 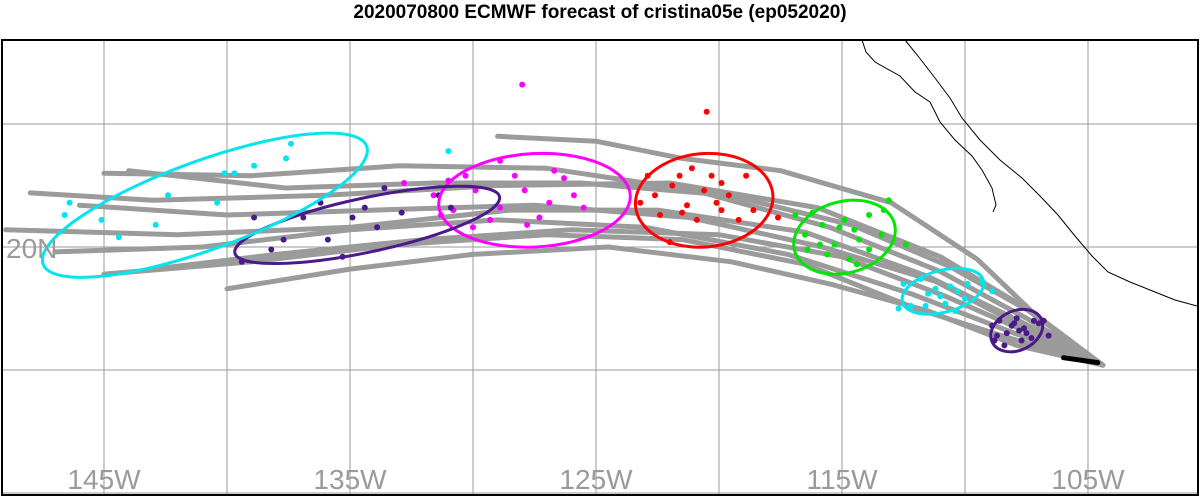 What do you see at coordinates (1088, 479) in the screenshot?
I see `lon-label-105w: 105W` at bounding box center [1088, 479].